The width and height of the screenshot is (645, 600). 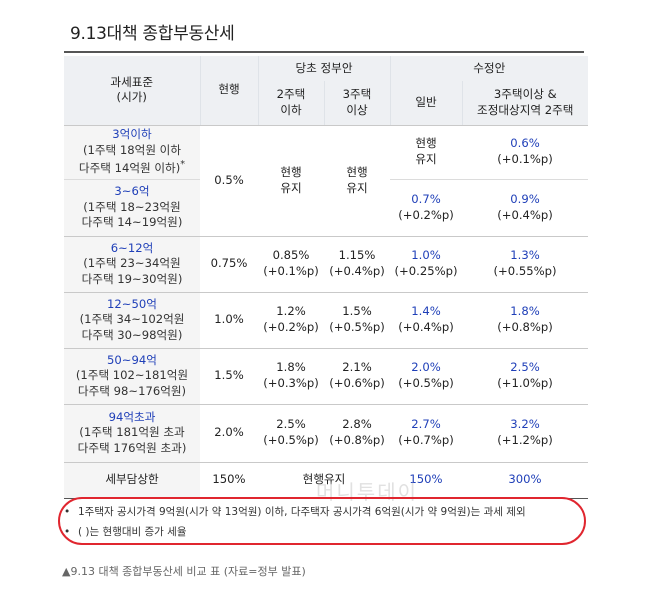 I want to click on range-desc: (1주택 181억원 초과 다주택 176억원 초과), so click(x=132, y=440).